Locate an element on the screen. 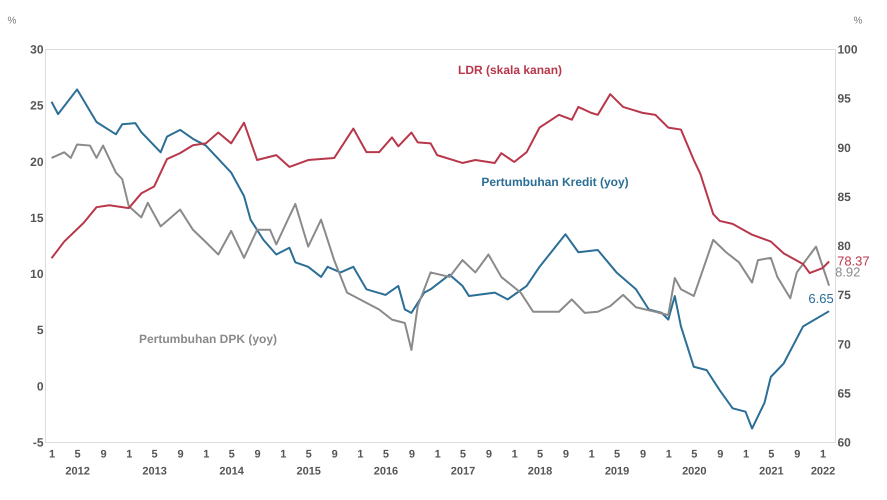  y2-tick-label: 65 is located at coordinates (845, 393).